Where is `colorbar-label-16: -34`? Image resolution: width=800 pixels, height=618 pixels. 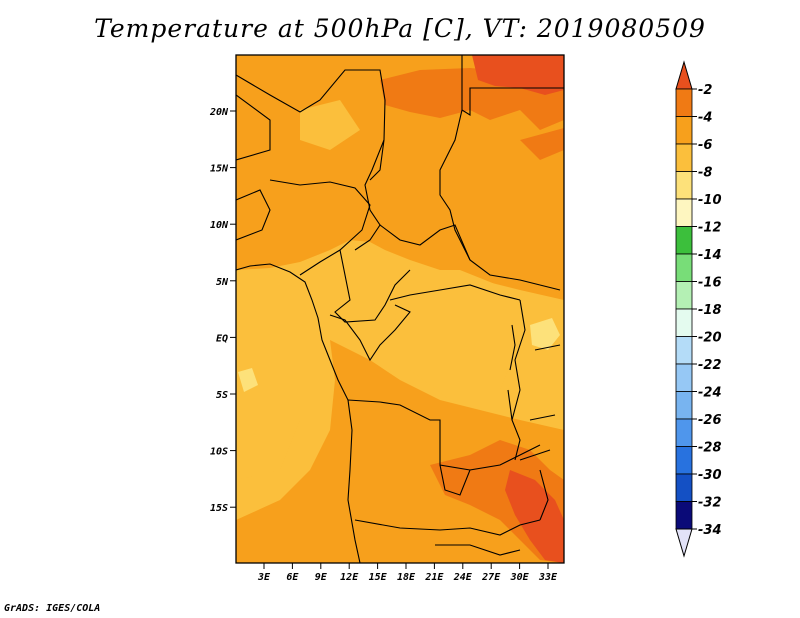
colorbar-label-16: -34 is located at coordinates (710, 530).